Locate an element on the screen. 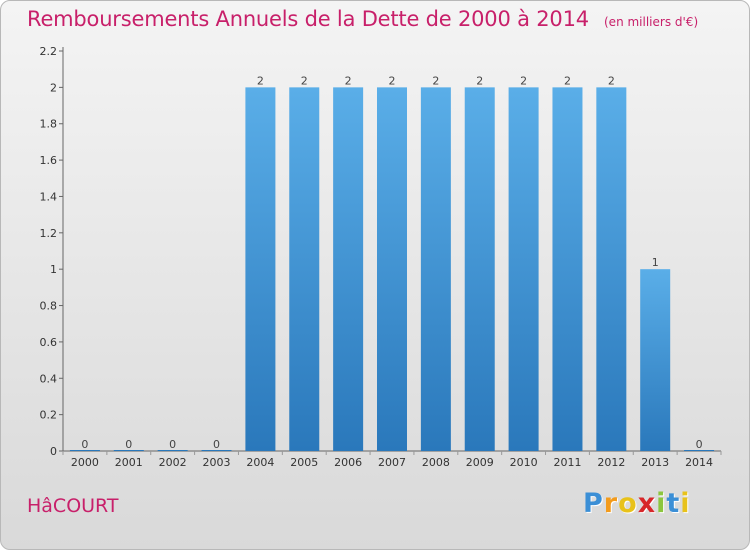  y-tick-label: 1 is located at coordinates (53, 269).